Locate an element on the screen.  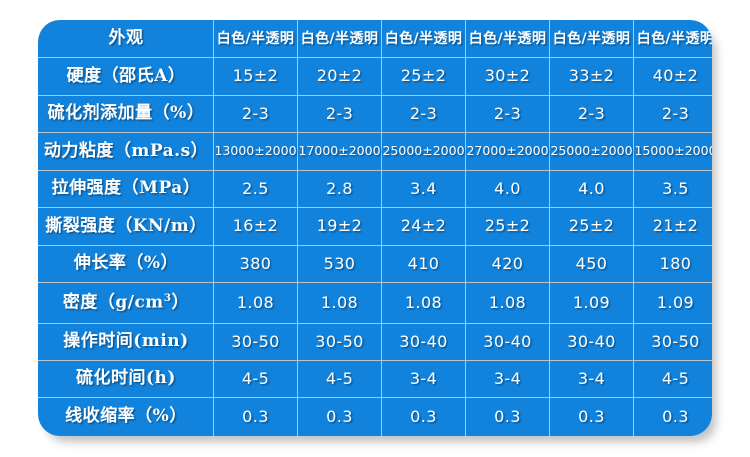
table-cell: 15±2 is located at coordinates (255, 76).